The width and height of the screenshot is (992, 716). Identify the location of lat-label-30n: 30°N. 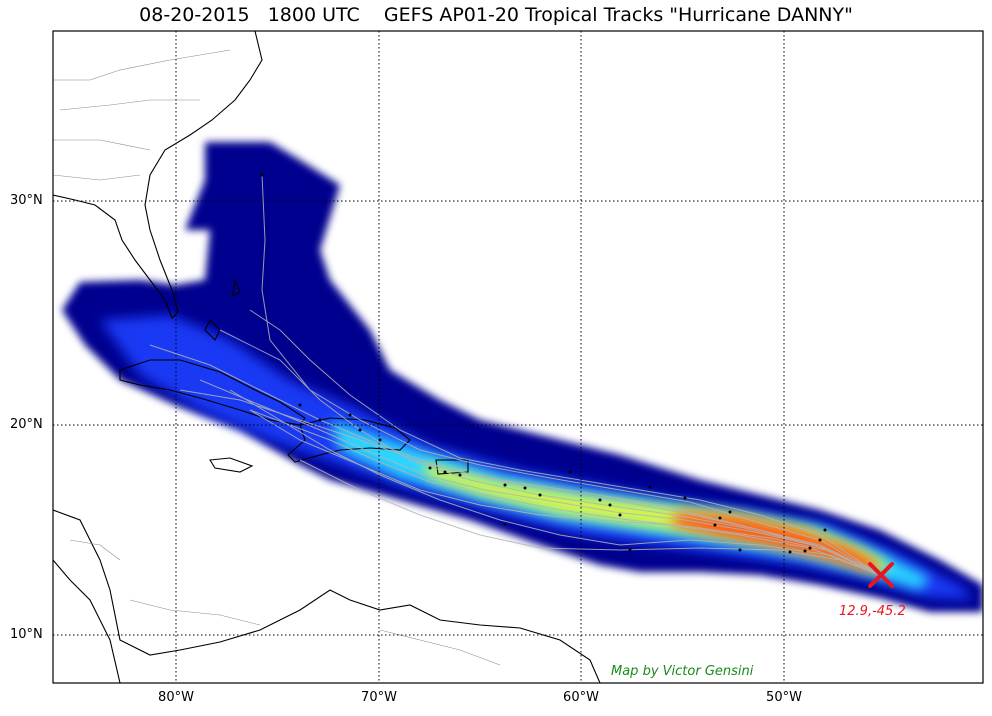
(26, 200).